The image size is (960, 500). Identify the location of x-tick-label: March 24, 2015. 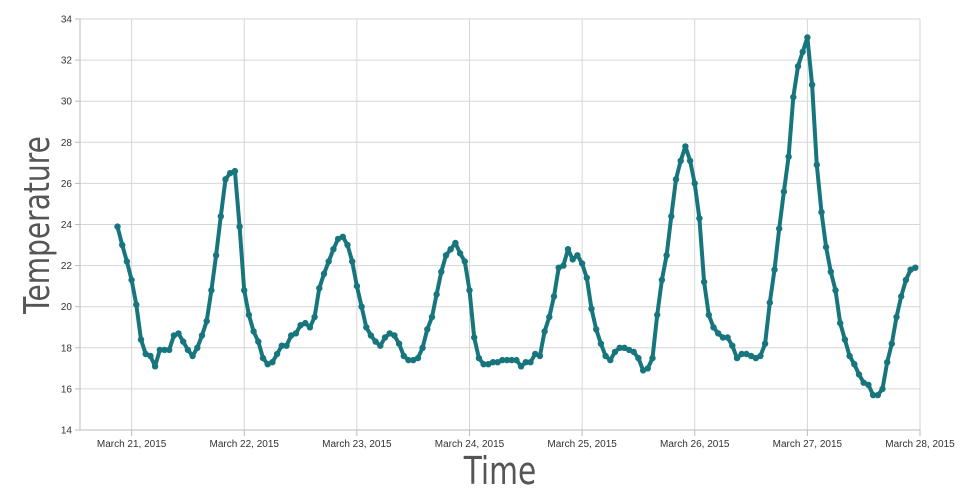
(470, 444).